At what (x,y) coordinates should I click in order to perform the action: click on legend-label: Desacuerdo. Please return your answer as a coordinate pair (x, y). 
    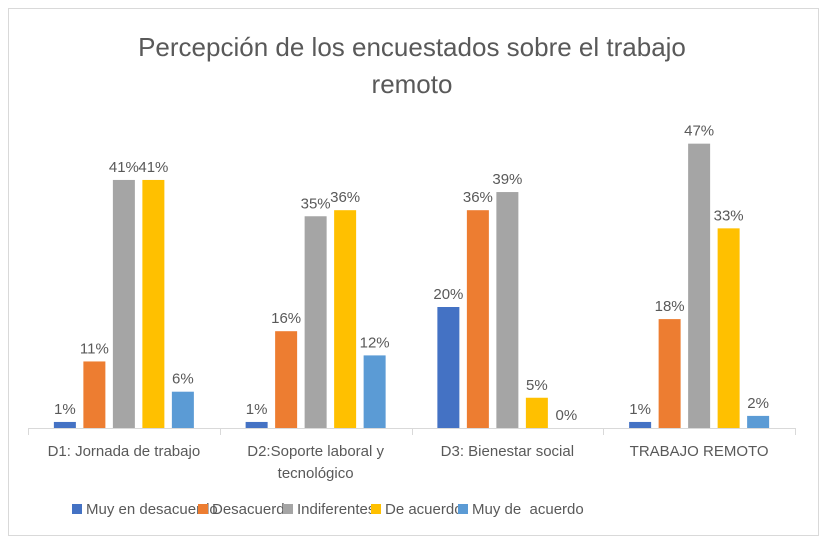
    Looking at the image, I should click on (252, 509).